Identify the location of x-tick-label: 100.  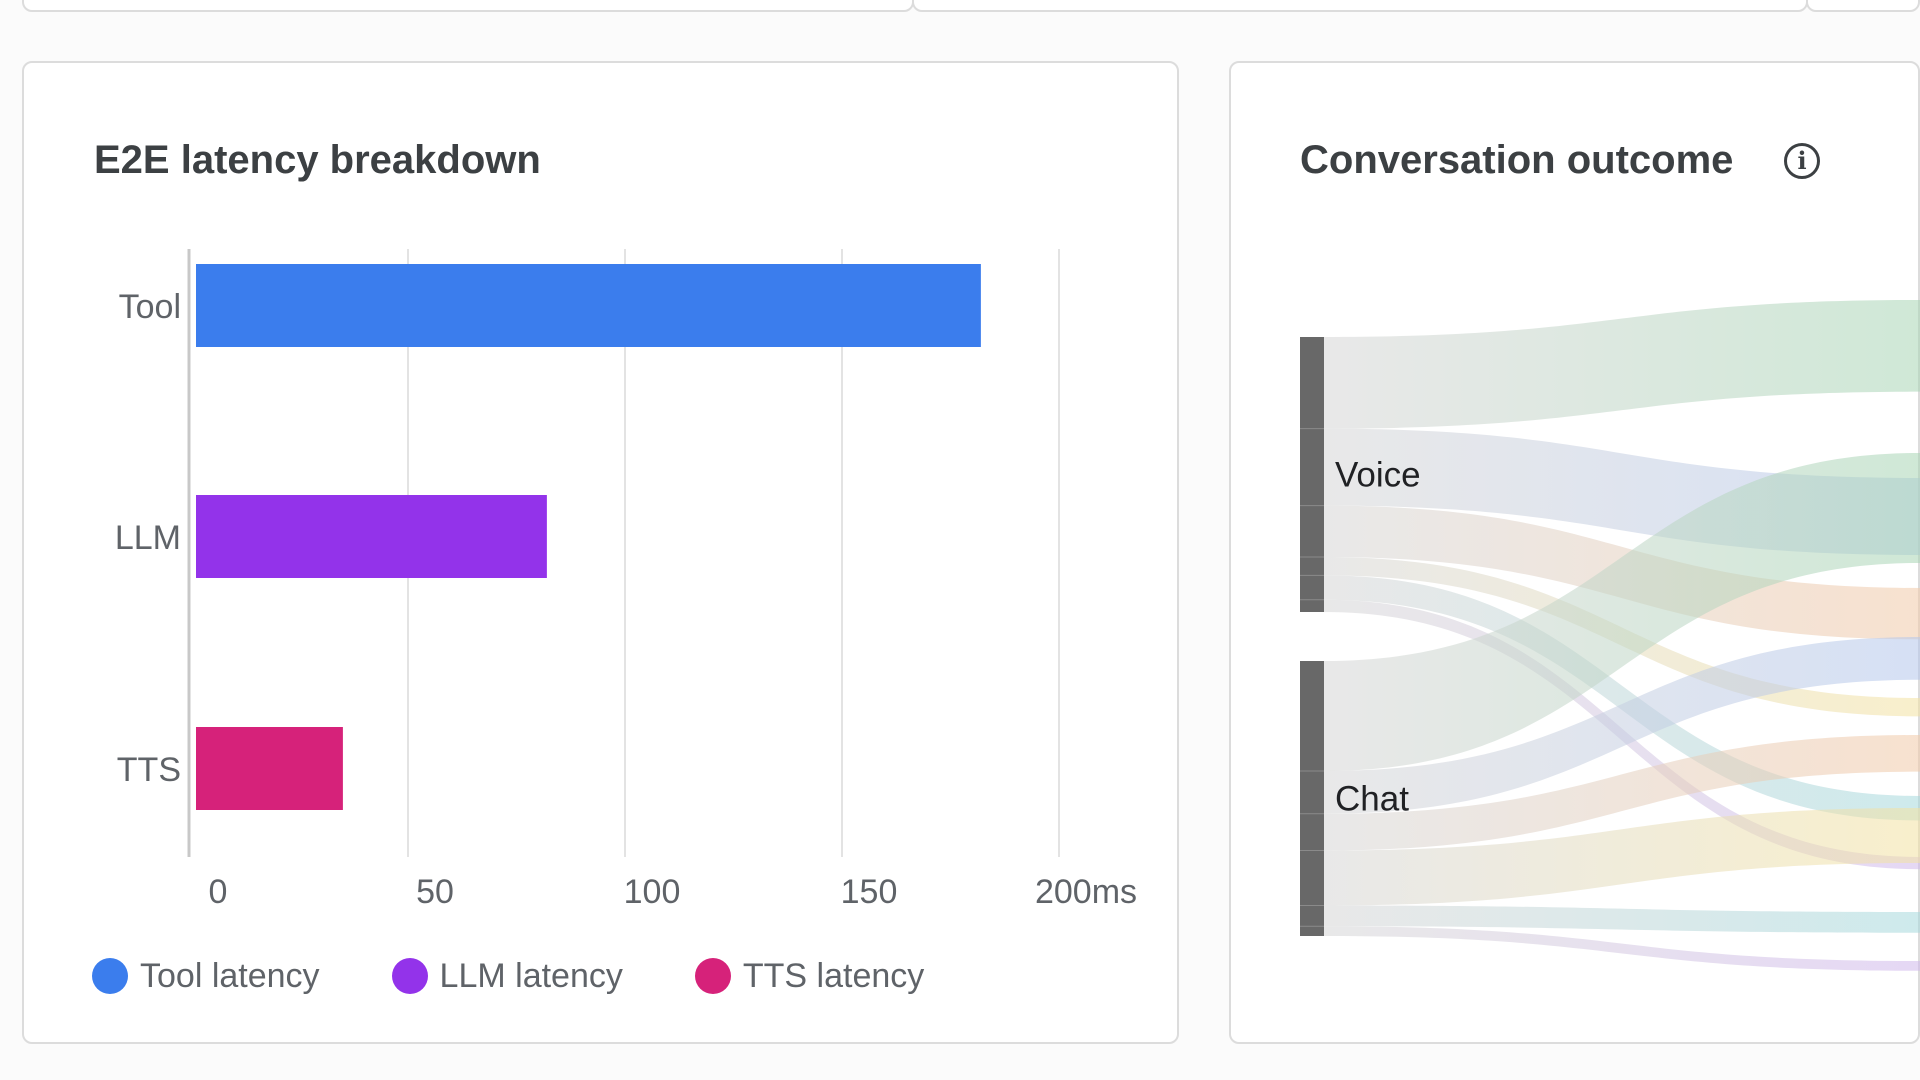
(652, 892).